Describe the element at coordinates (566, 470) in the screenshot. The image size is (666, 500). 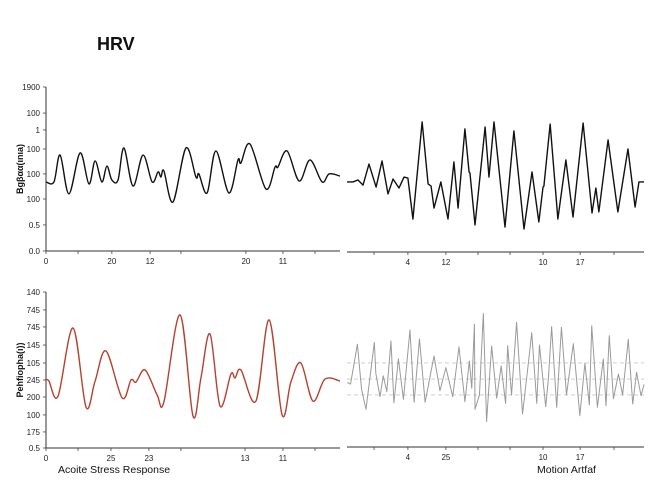
I see `panel-caption: Motion Artfaf` at that location.